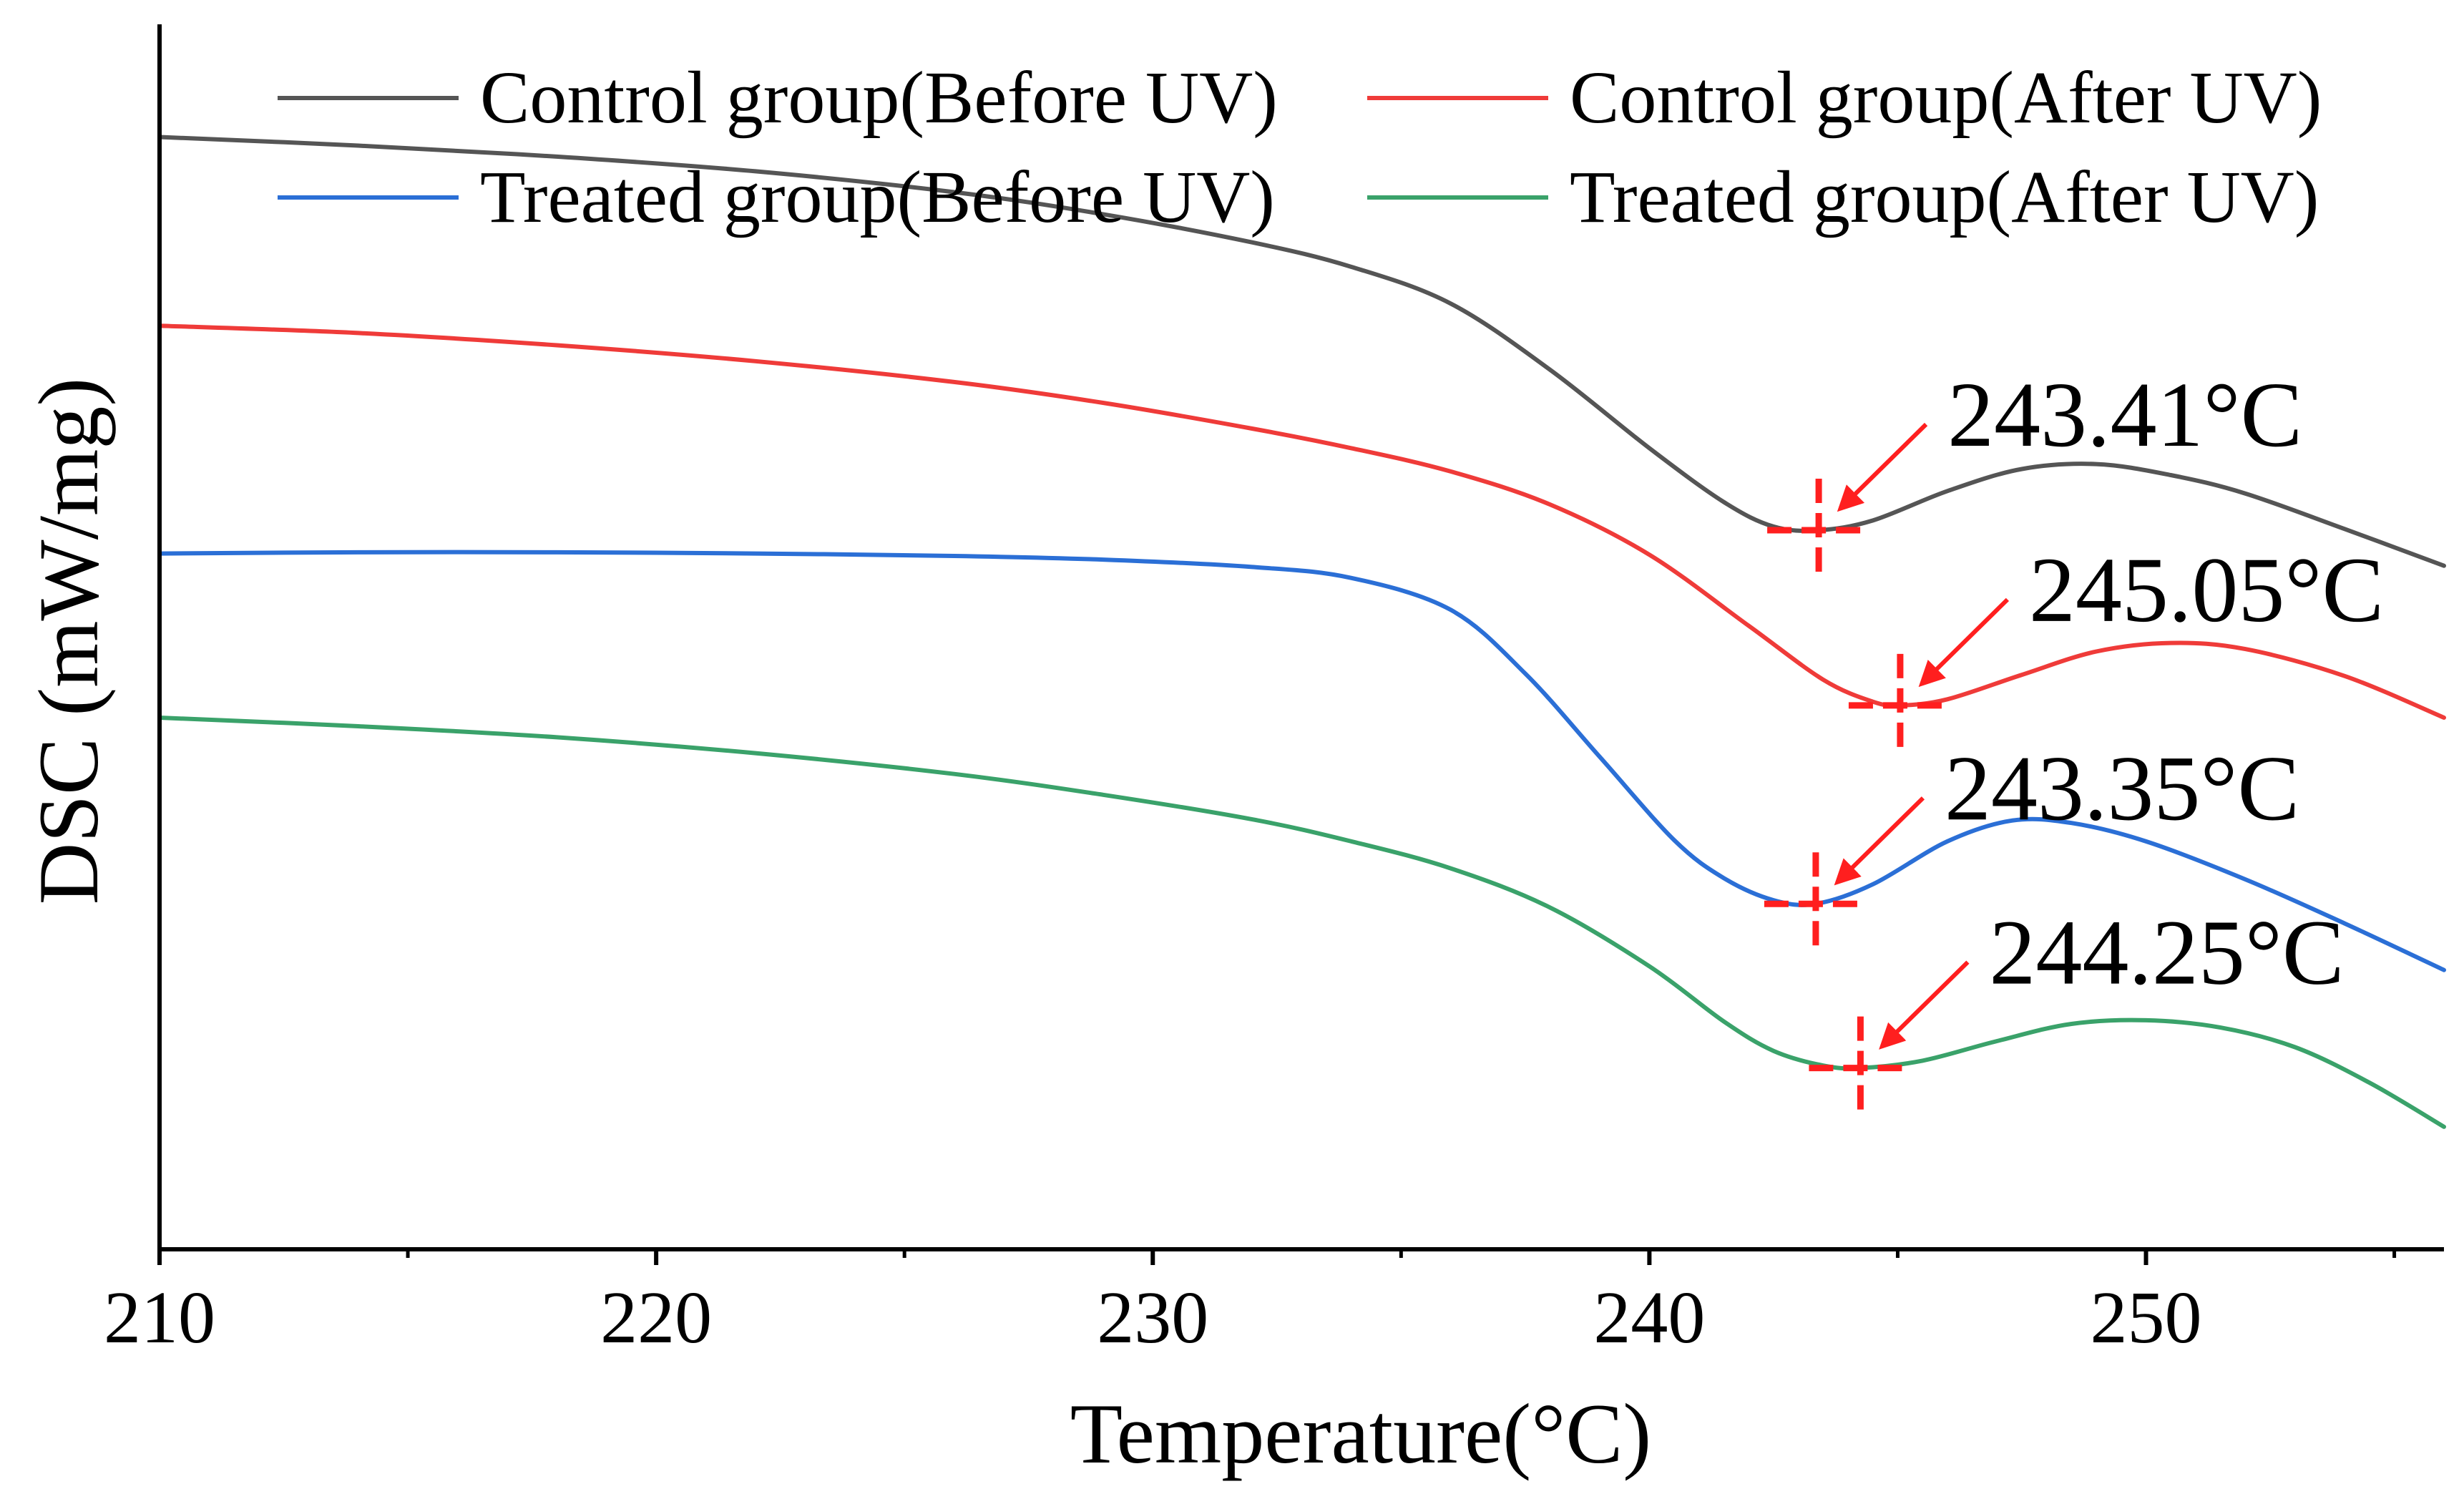 This screenshot has width=2464, height=1494. What do you see at coordinates (159, 1318) in the screenshot?
I see `x-tick-label: 210` at bounding box center [159, 1318].